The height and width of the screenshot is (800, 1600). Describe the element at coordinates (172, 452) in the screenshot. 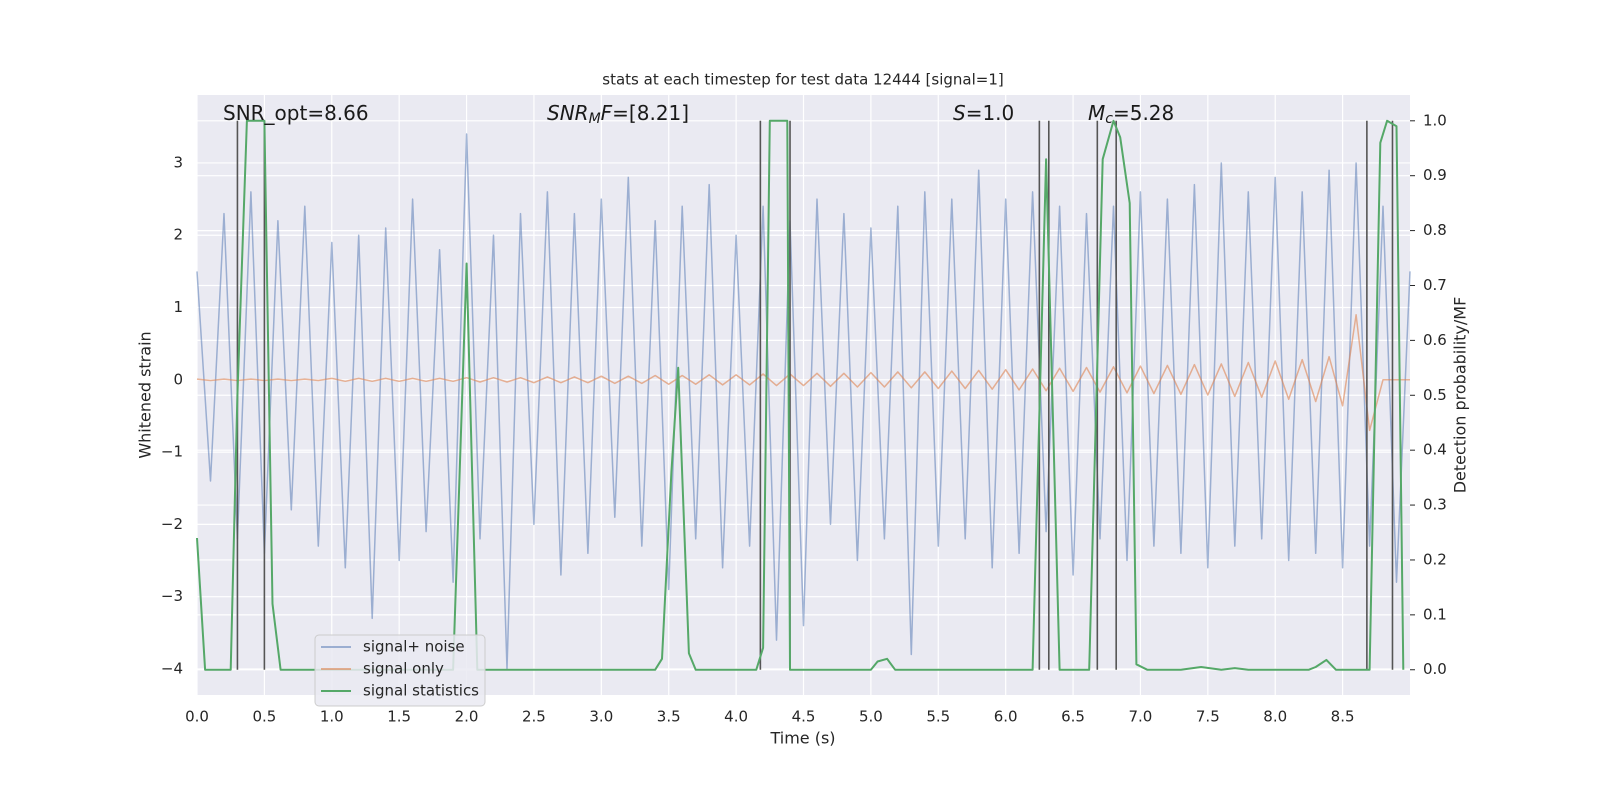

I see `y-tick-label: −1` at that location.